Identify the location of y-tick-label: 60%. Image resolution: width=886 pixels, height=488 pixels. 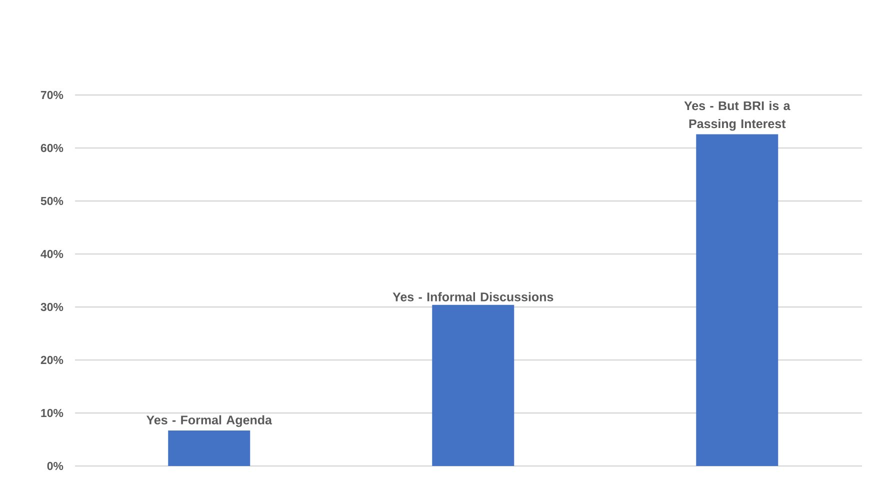
(52, 148).